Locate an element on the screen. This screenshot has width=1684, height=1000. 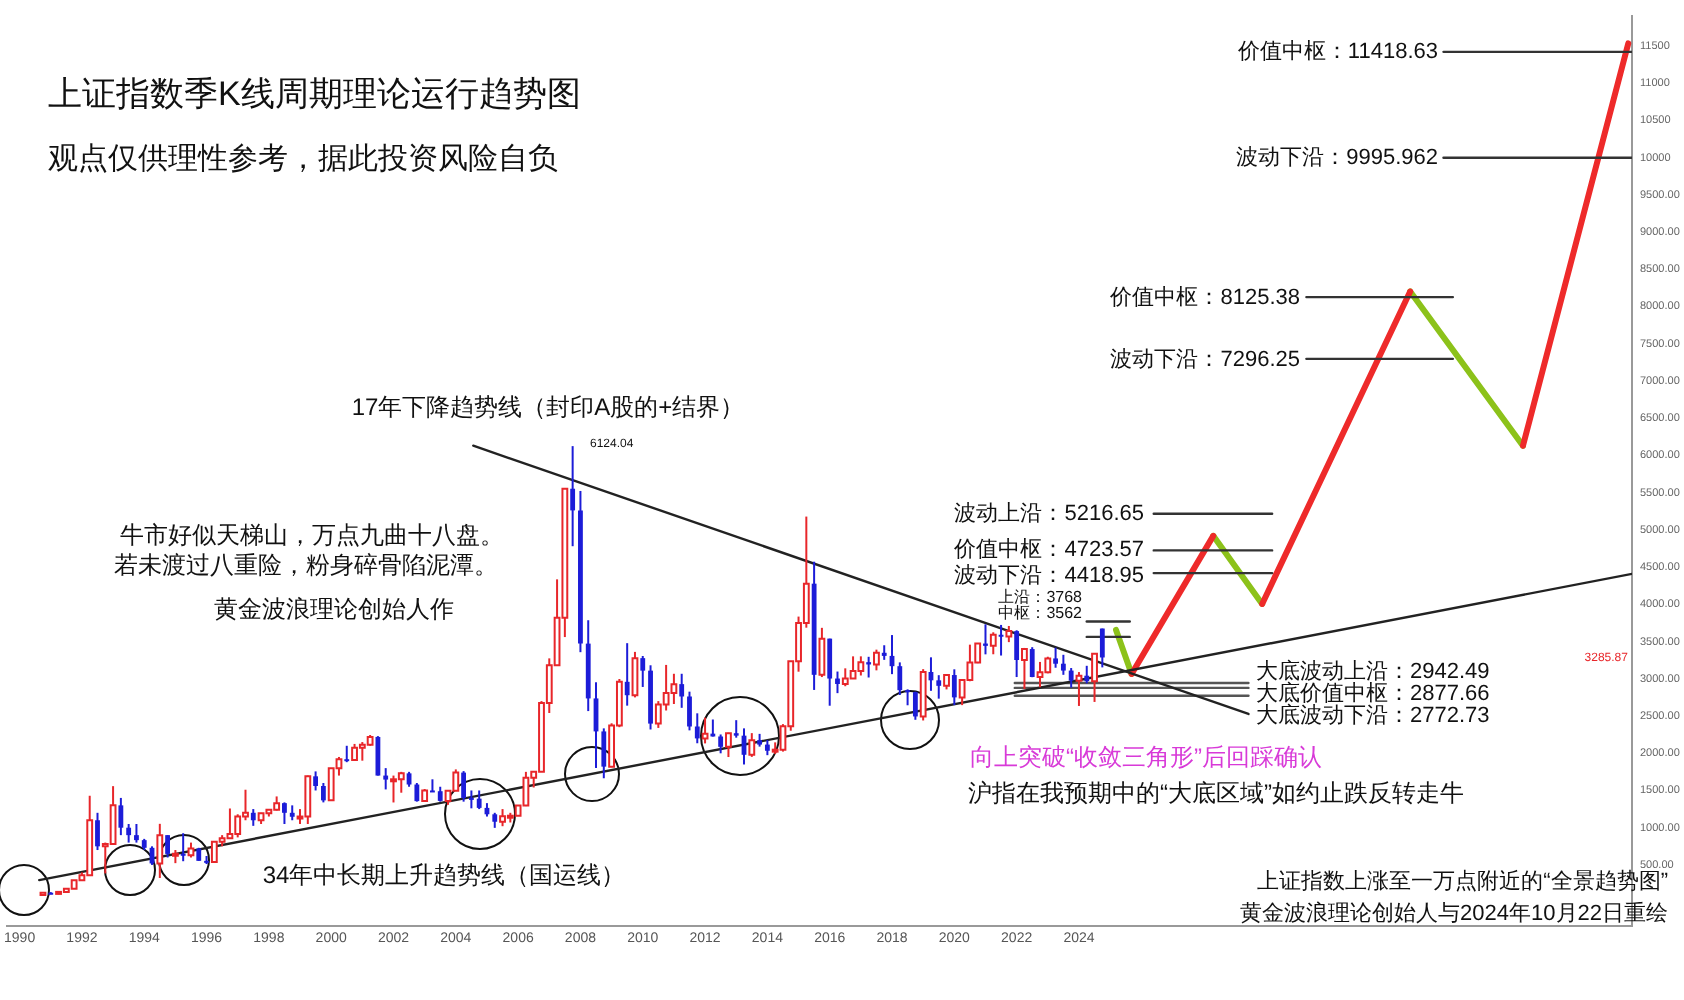
annotation: 17年下降趋势线（封印A股的+结界） is located at coordinates (548, 406).